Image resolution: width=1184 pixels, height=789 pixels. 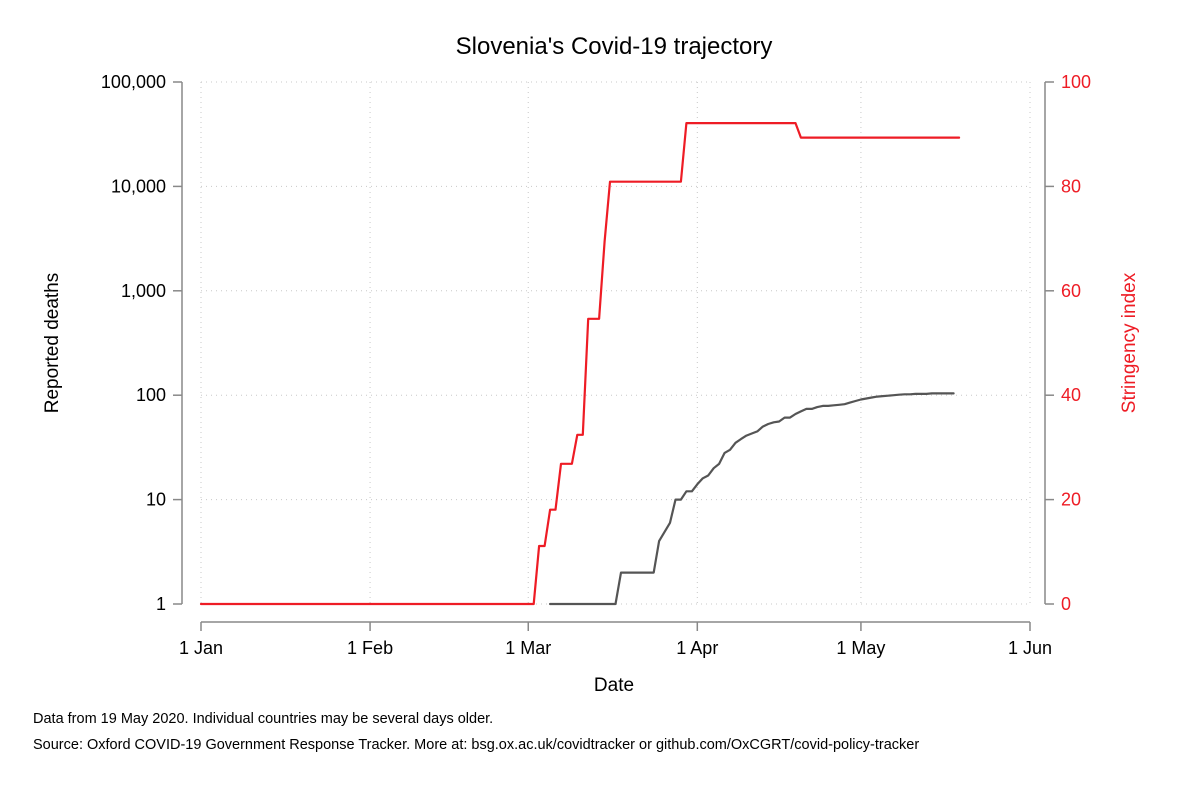 I want to click on y-left-tick-label: 10,000, so click(x=138, y=186).